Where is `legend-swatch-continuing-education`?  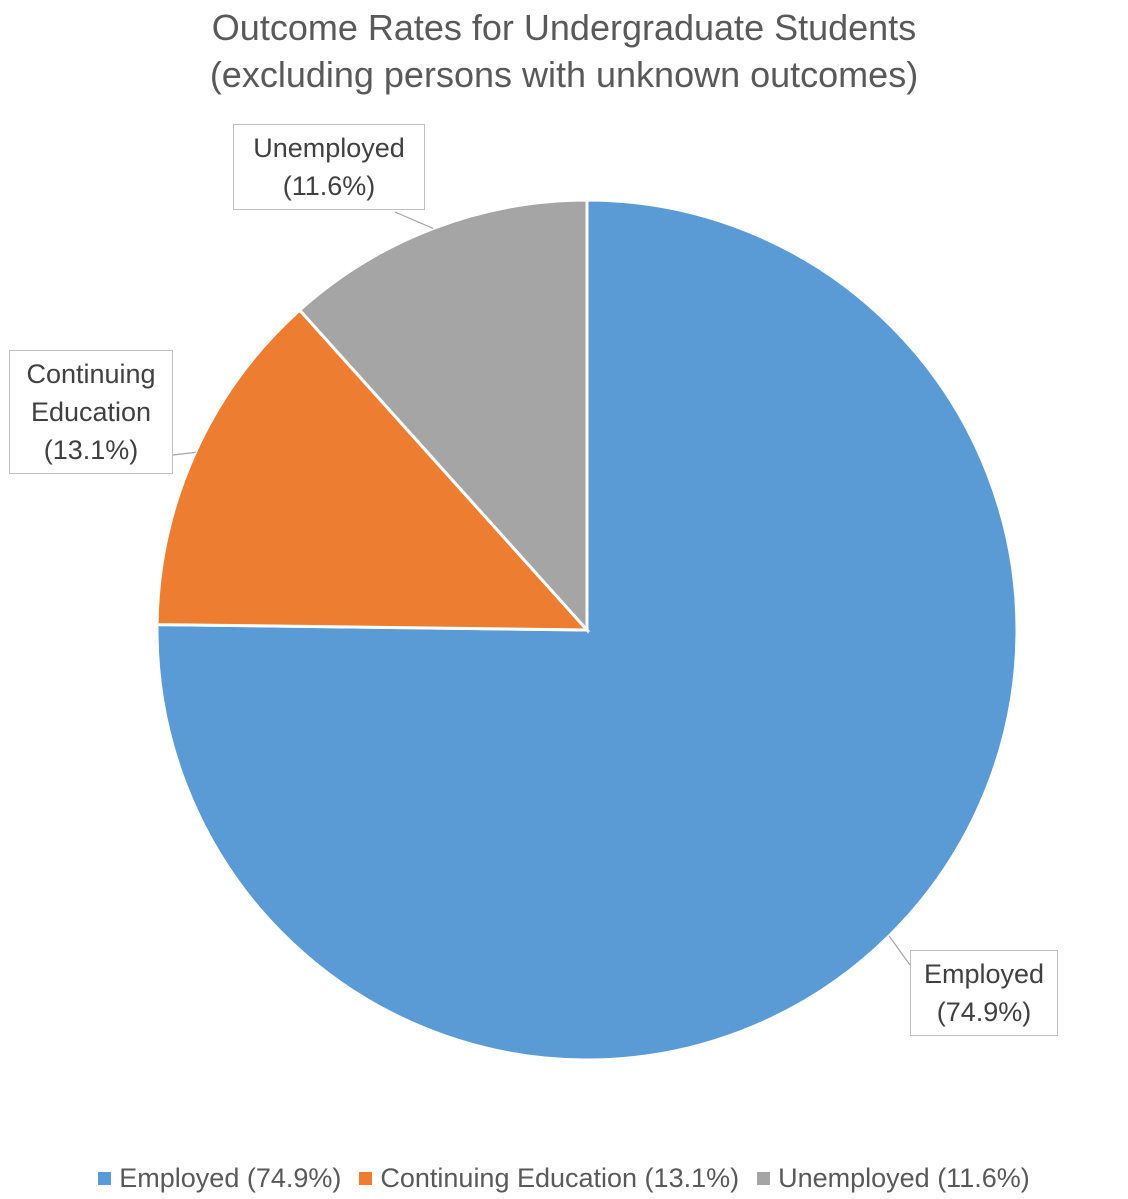 legend-swatch-continuing-education is located at coordinates (366, 1178).